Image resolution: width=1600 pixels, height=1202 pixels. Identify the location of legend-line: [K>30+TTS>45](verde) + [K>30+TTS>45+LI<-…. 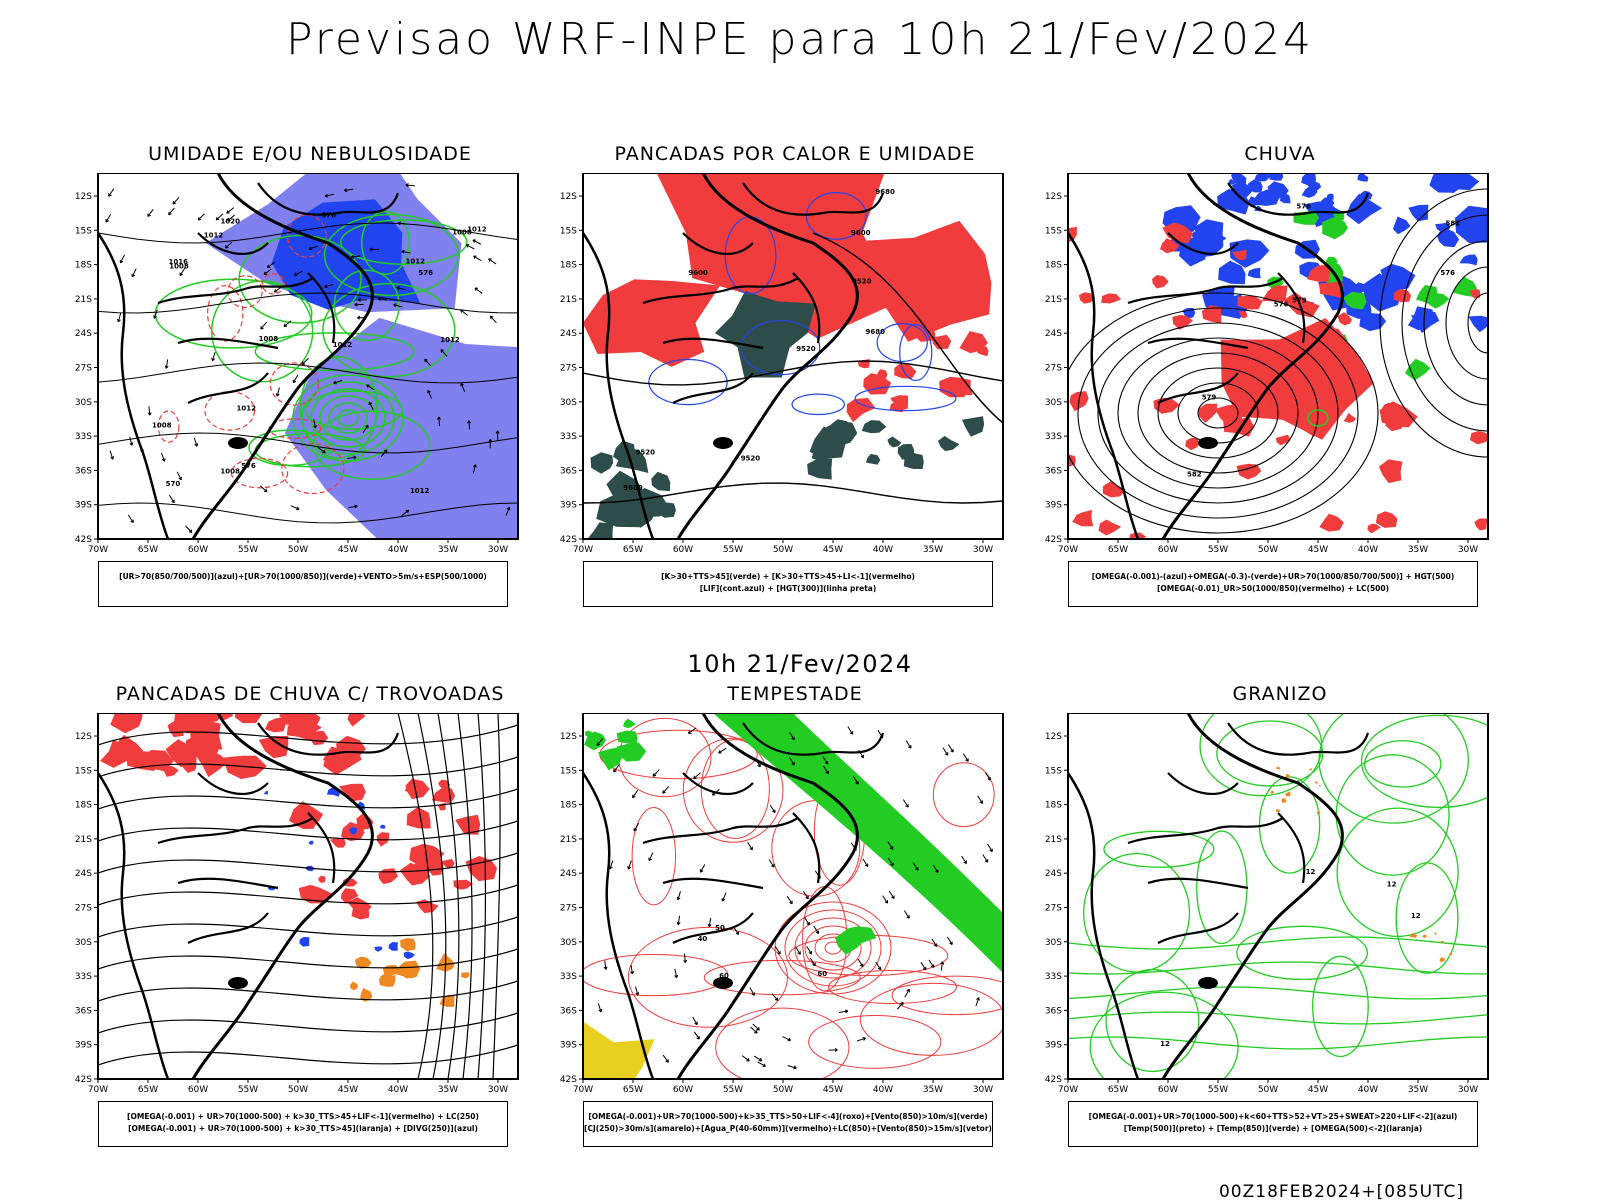
(788, 577).